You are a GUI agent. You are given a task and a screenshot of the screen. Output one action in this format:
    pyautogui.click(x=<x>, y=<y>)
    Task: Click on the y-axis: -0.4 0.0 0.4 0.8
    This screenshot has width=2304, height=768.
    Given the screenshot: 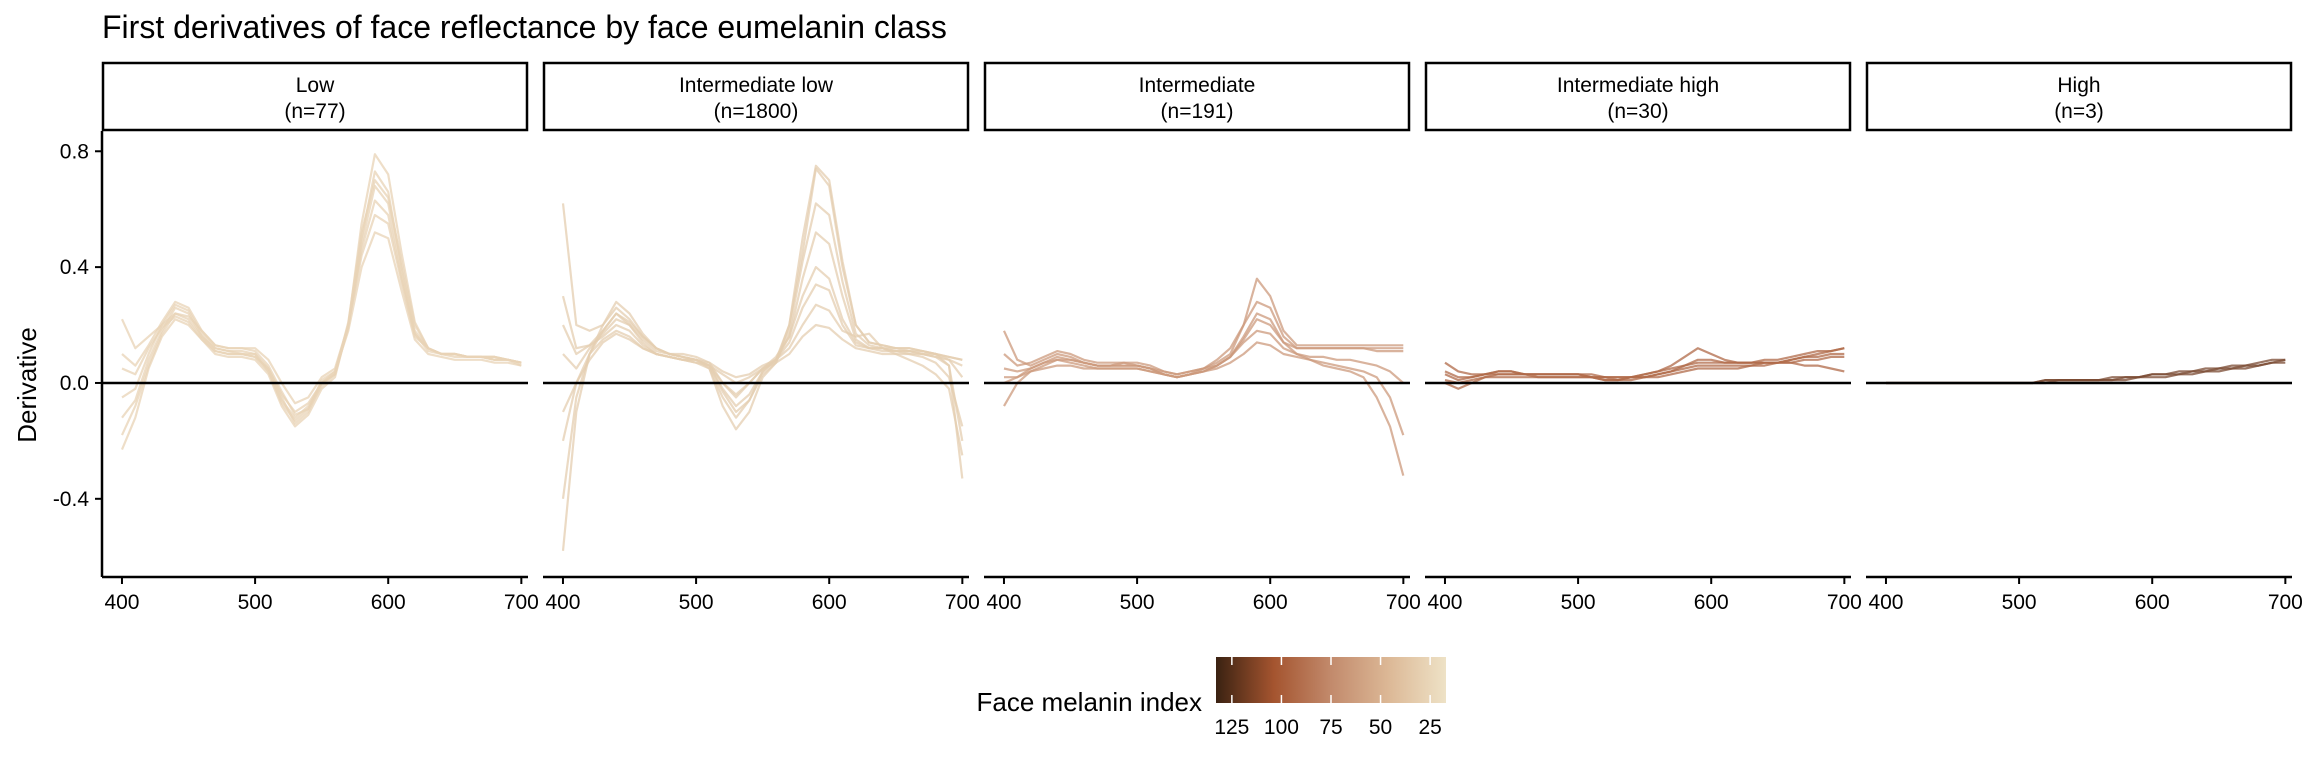 What is the action you would take?
    pyautogui.click(x=78, y=354)
    